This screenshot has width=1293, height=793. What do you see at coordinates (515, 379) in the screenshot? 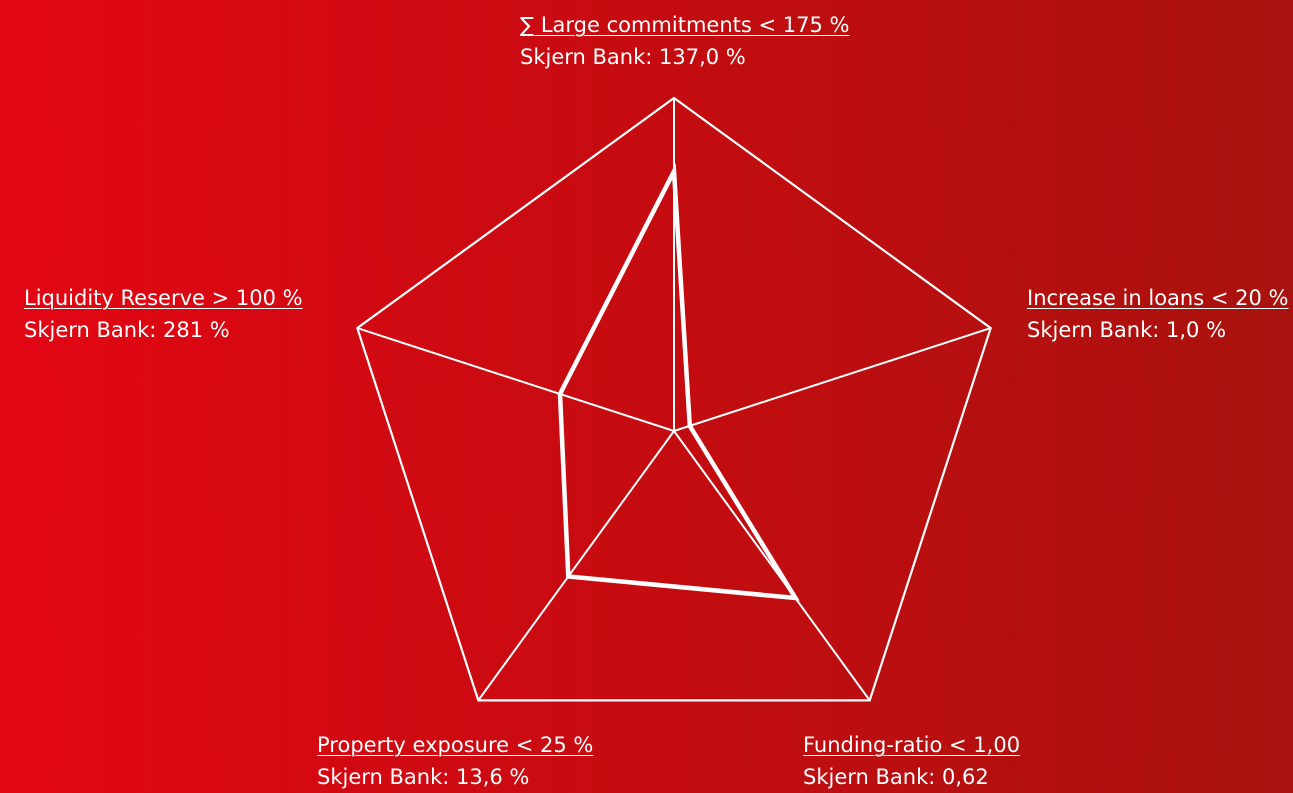
I see `spoke-liquidity` at bounding box center [515, 379].